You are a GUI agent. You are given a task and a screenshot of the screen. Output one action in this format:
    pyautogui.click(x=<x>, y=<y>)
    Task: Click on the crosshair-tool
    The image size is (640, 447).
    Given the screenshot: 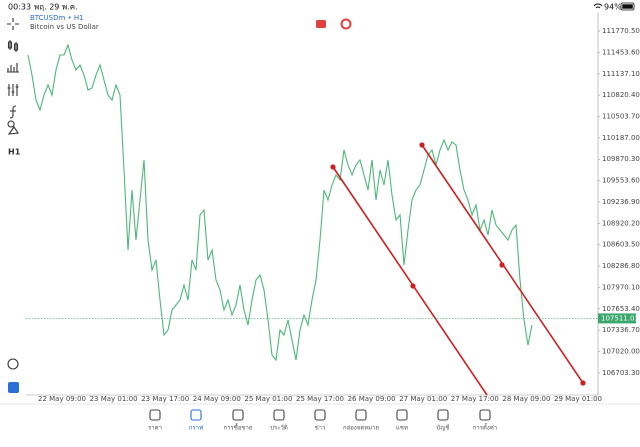 What is the action you would take?
    pyautogui.click(x=13, y=24)
    